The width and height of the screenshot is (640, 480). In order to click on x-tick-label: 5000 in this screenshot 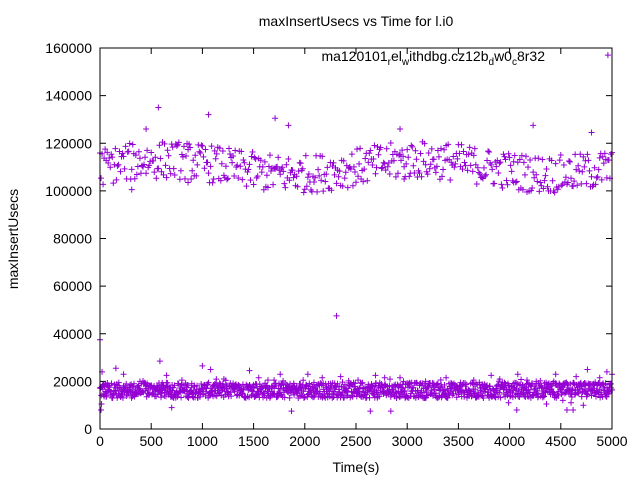, I will do `click(611, 441)`.